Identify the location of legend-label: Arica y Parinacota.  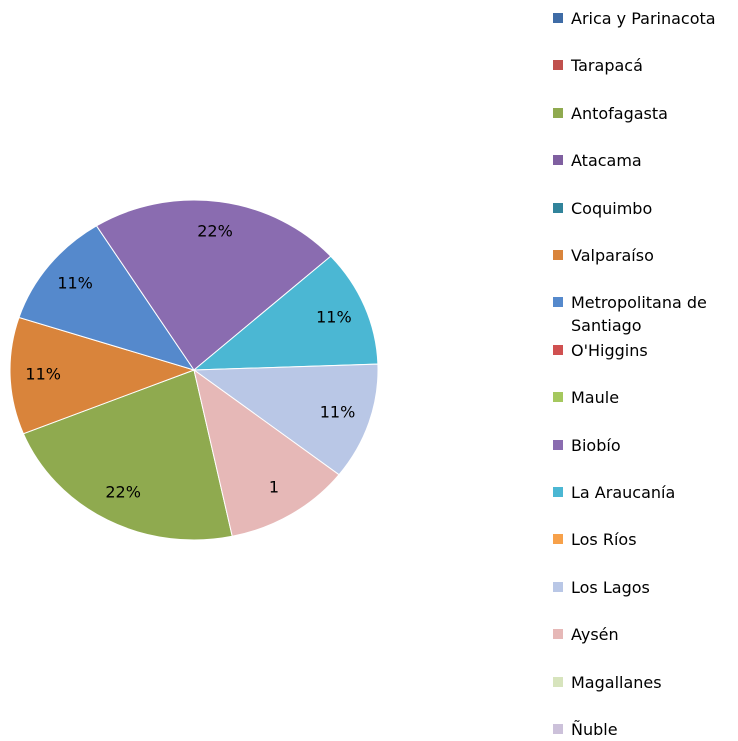
(643, 18).